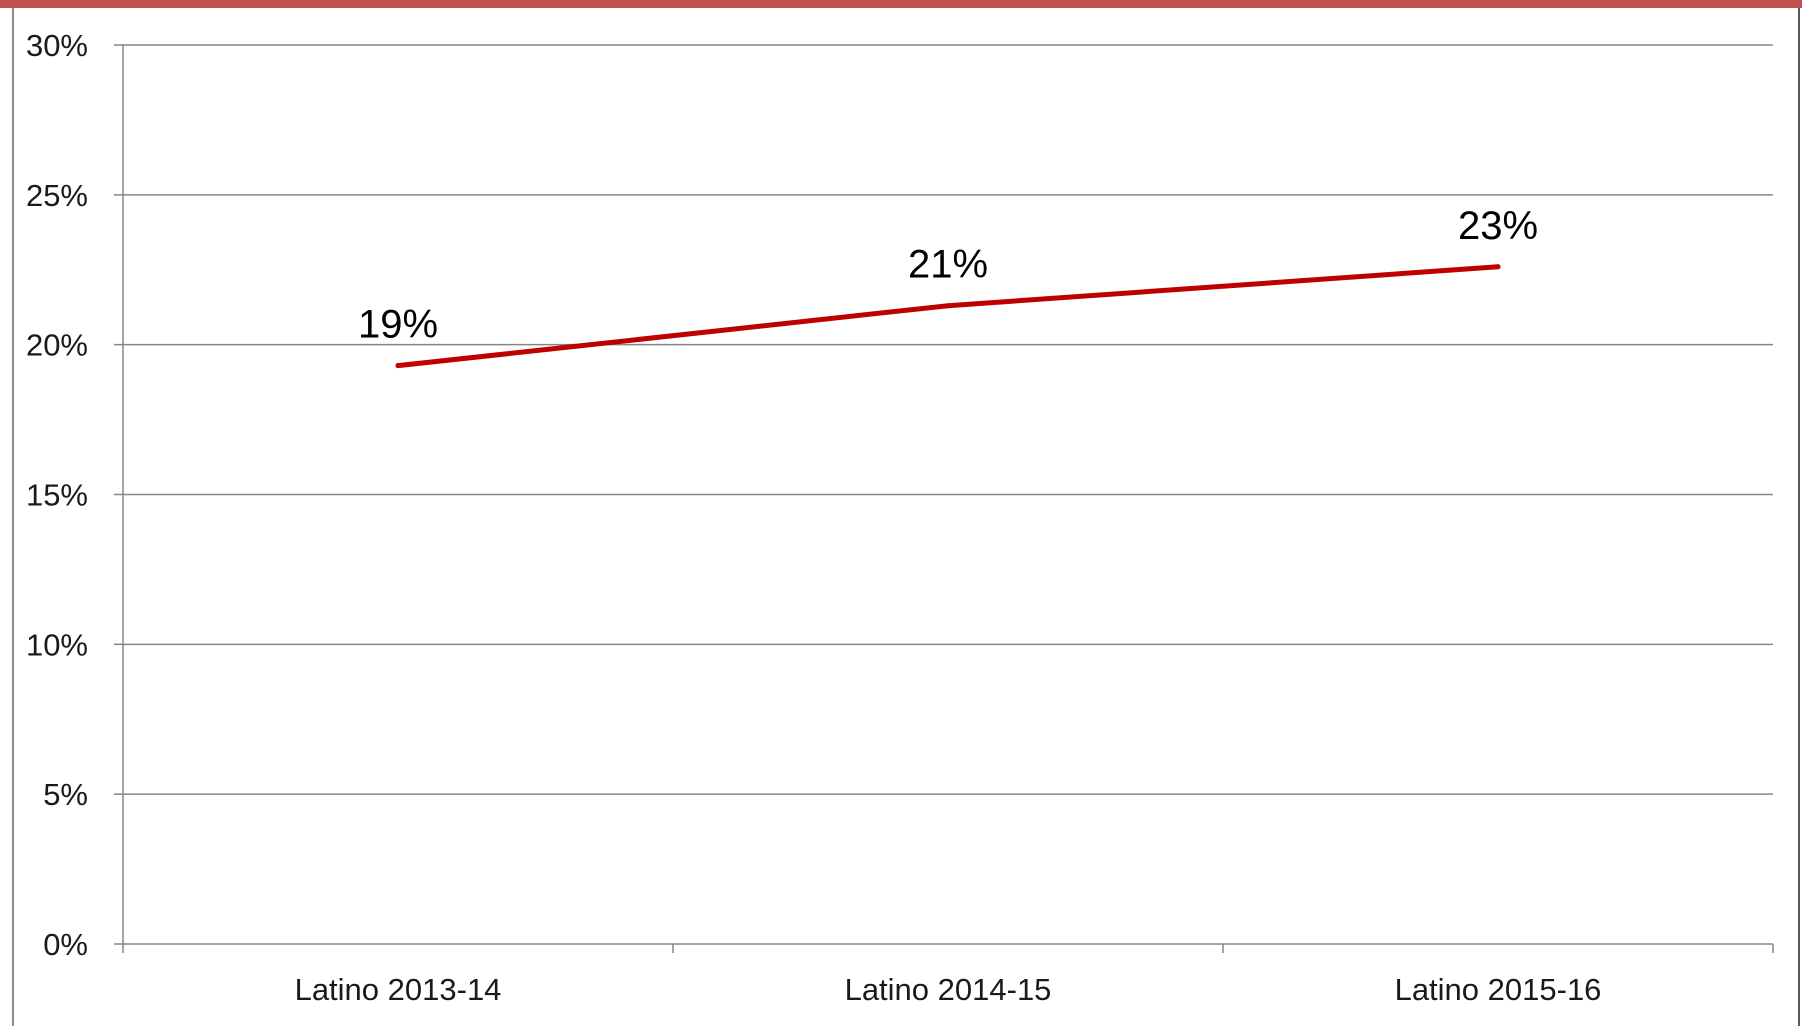 The width and height of the screenshot is (1802, 1026). What do you see at coordinates (1799, 517) in the screenshot?
I see `frame-right-border` at bounding box center [1799, 517].